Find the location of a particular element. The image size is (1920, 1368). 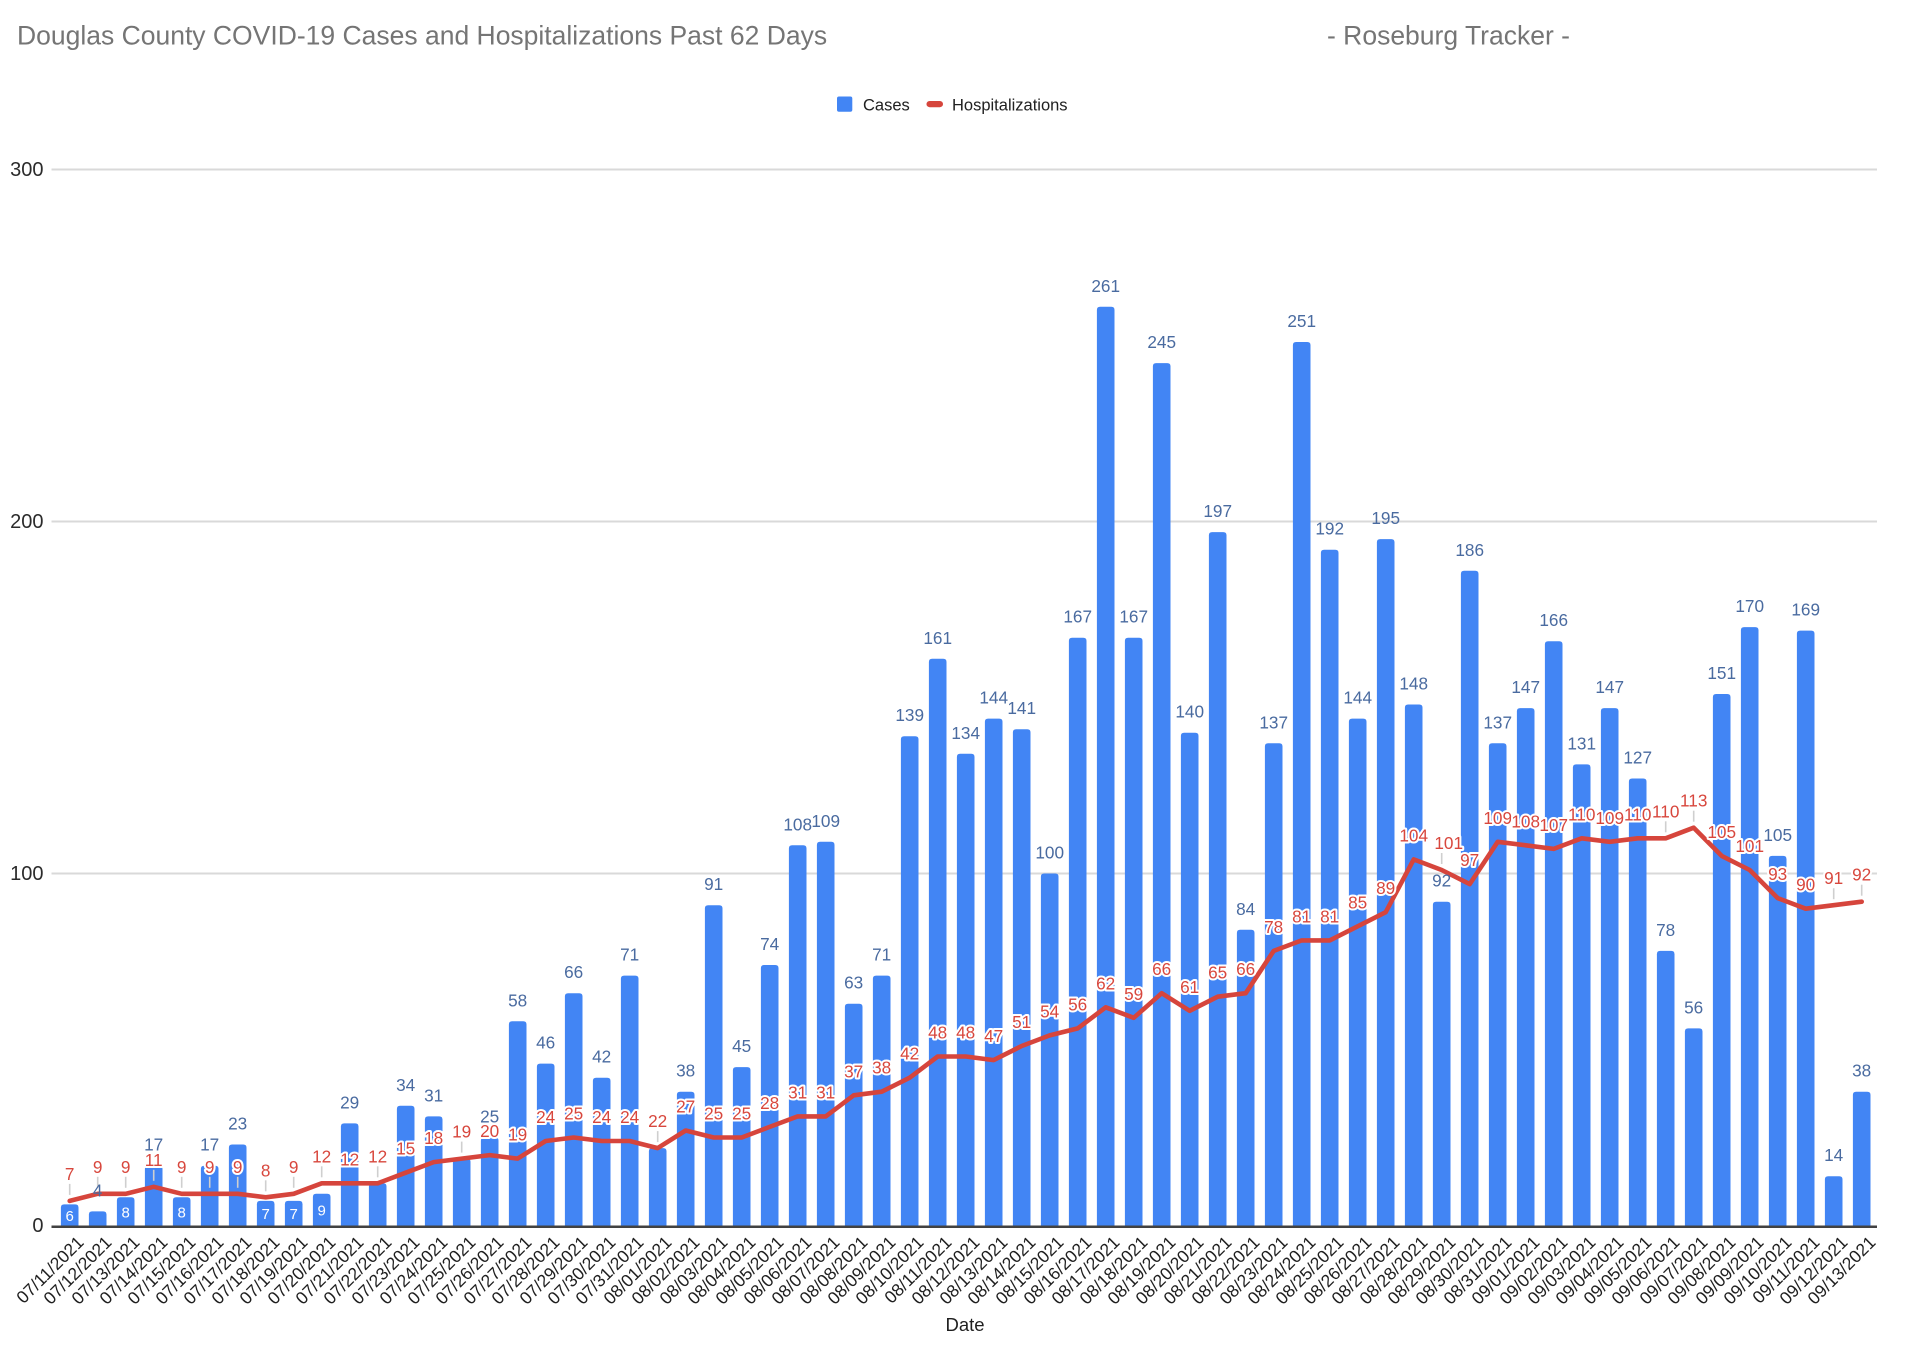

svg-text: 186 is located at coordinates (1469, 550).